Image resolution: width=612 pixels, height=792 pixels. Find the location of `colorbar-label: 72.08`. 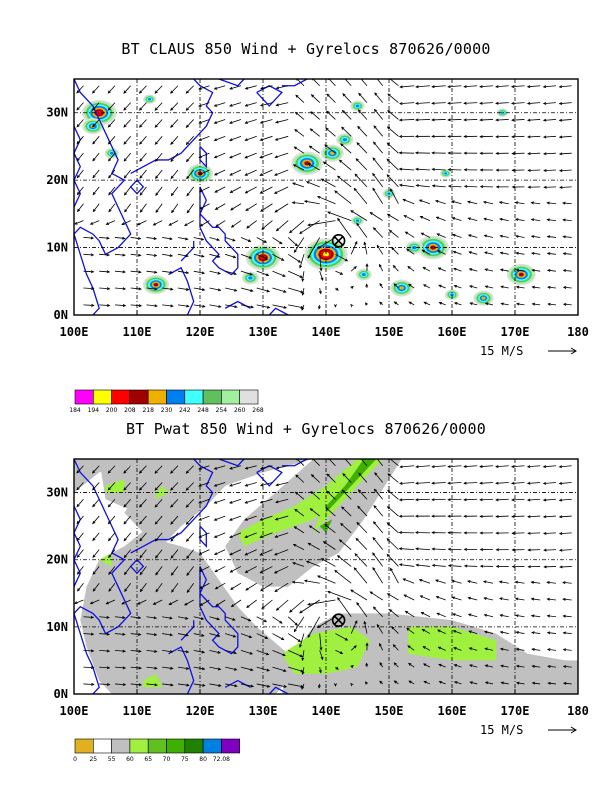

colorbar-label: 72.08 is located at coordinates (221, 759).